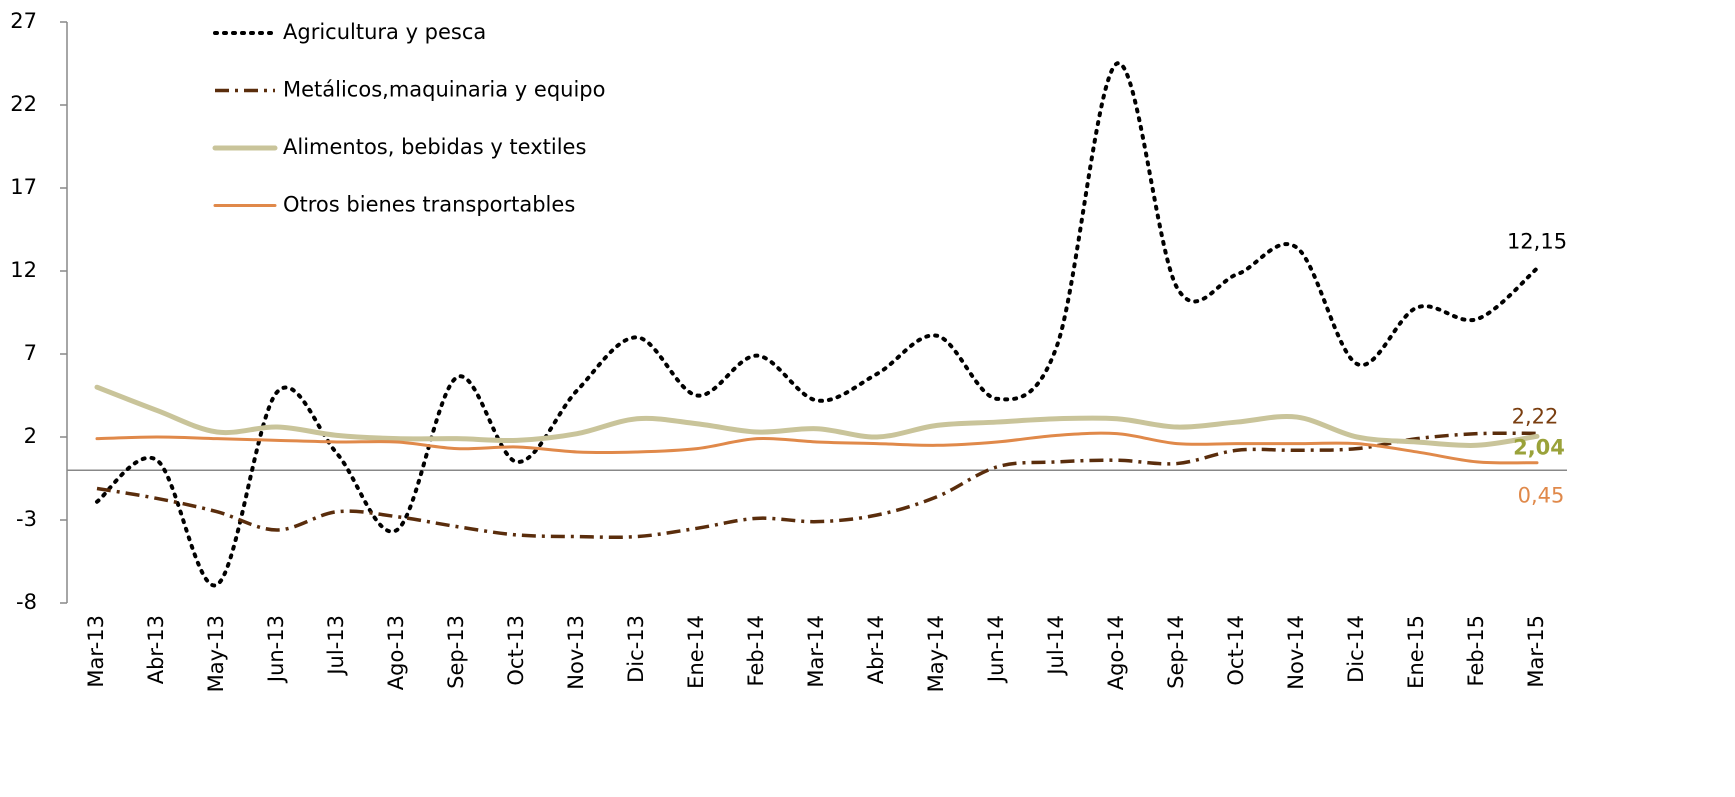 The image size is (1735, 797). Describe the element at coordinates (1539, 447) in the screenshot. I see `data-label: 2,04` at that location.